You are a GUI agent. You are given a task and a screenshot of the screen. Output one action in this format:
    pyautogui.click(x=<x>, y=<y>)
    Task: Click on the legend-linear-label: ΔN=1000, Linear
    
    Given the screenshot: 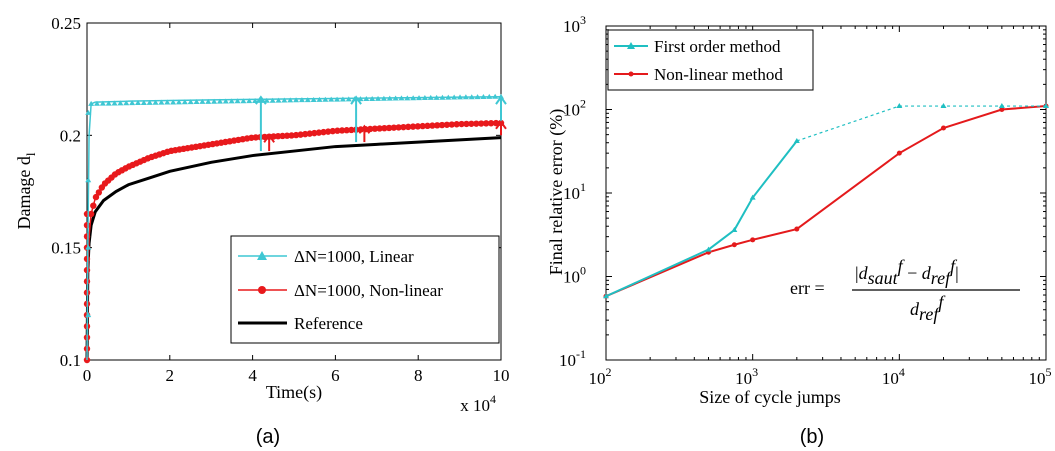 What is the action you would take?
    pyautogui.click(x=354, y=256)
    